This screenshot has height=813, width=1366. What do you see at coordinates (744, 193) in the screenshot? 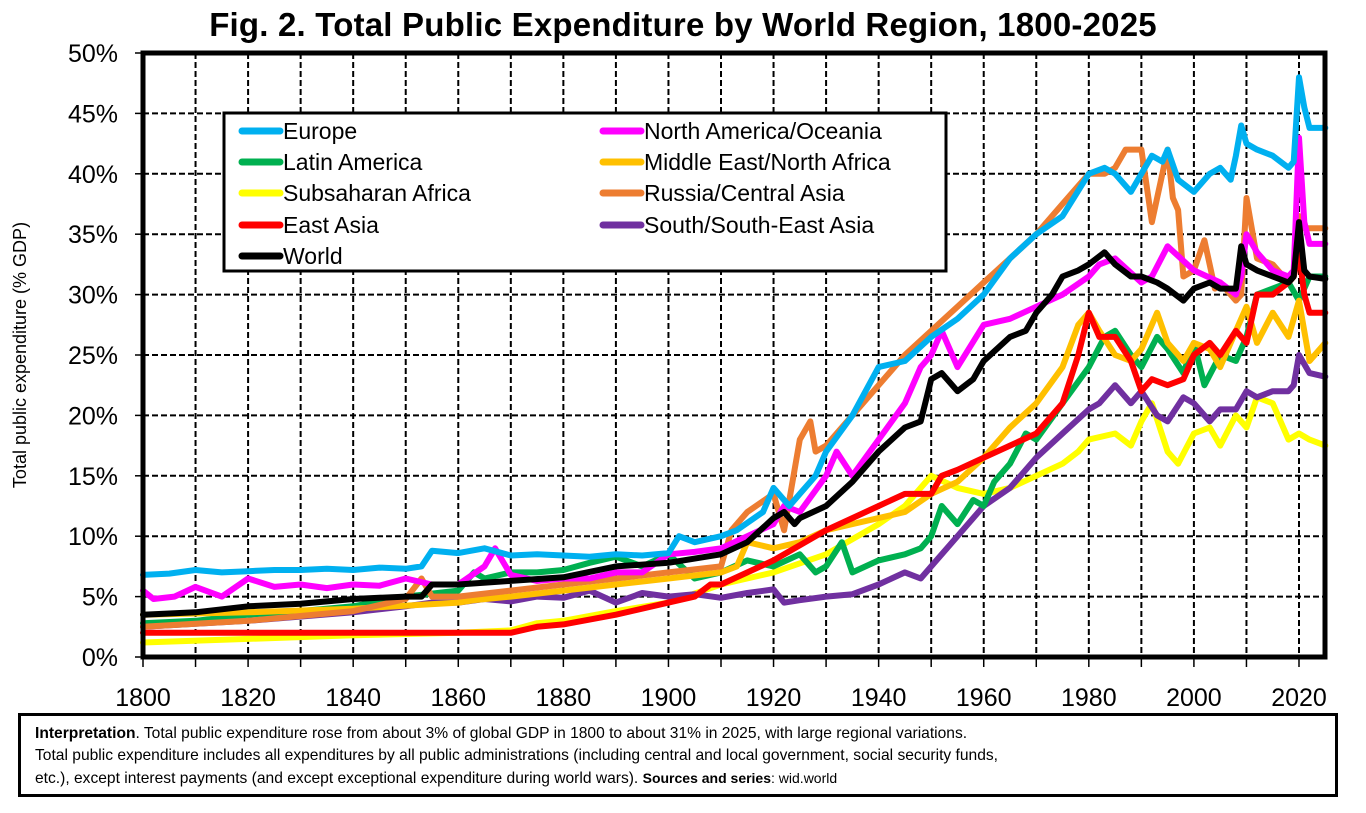
I see `legend-label-russia-central-asia: Russia/Central Asia` at bounding box center [744, 193].